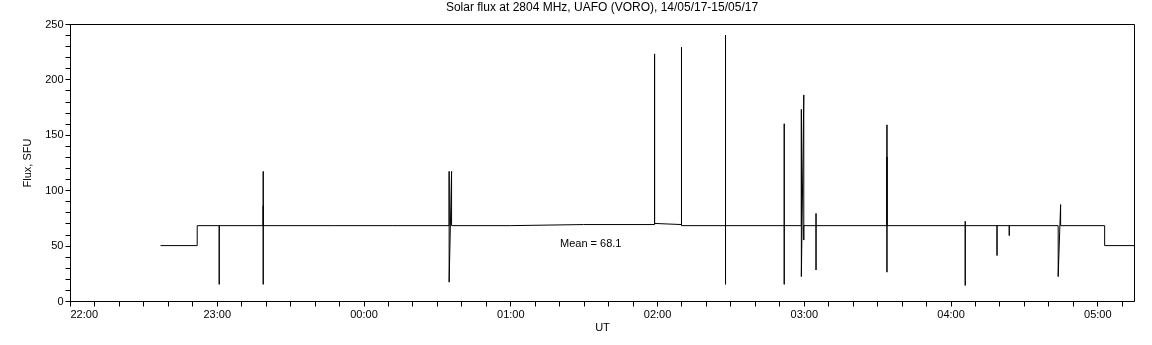  What do you see at coordinates (54, 189) in the screenshot?
I see `y-tick-label: 100` at bounding box center [54, 189].